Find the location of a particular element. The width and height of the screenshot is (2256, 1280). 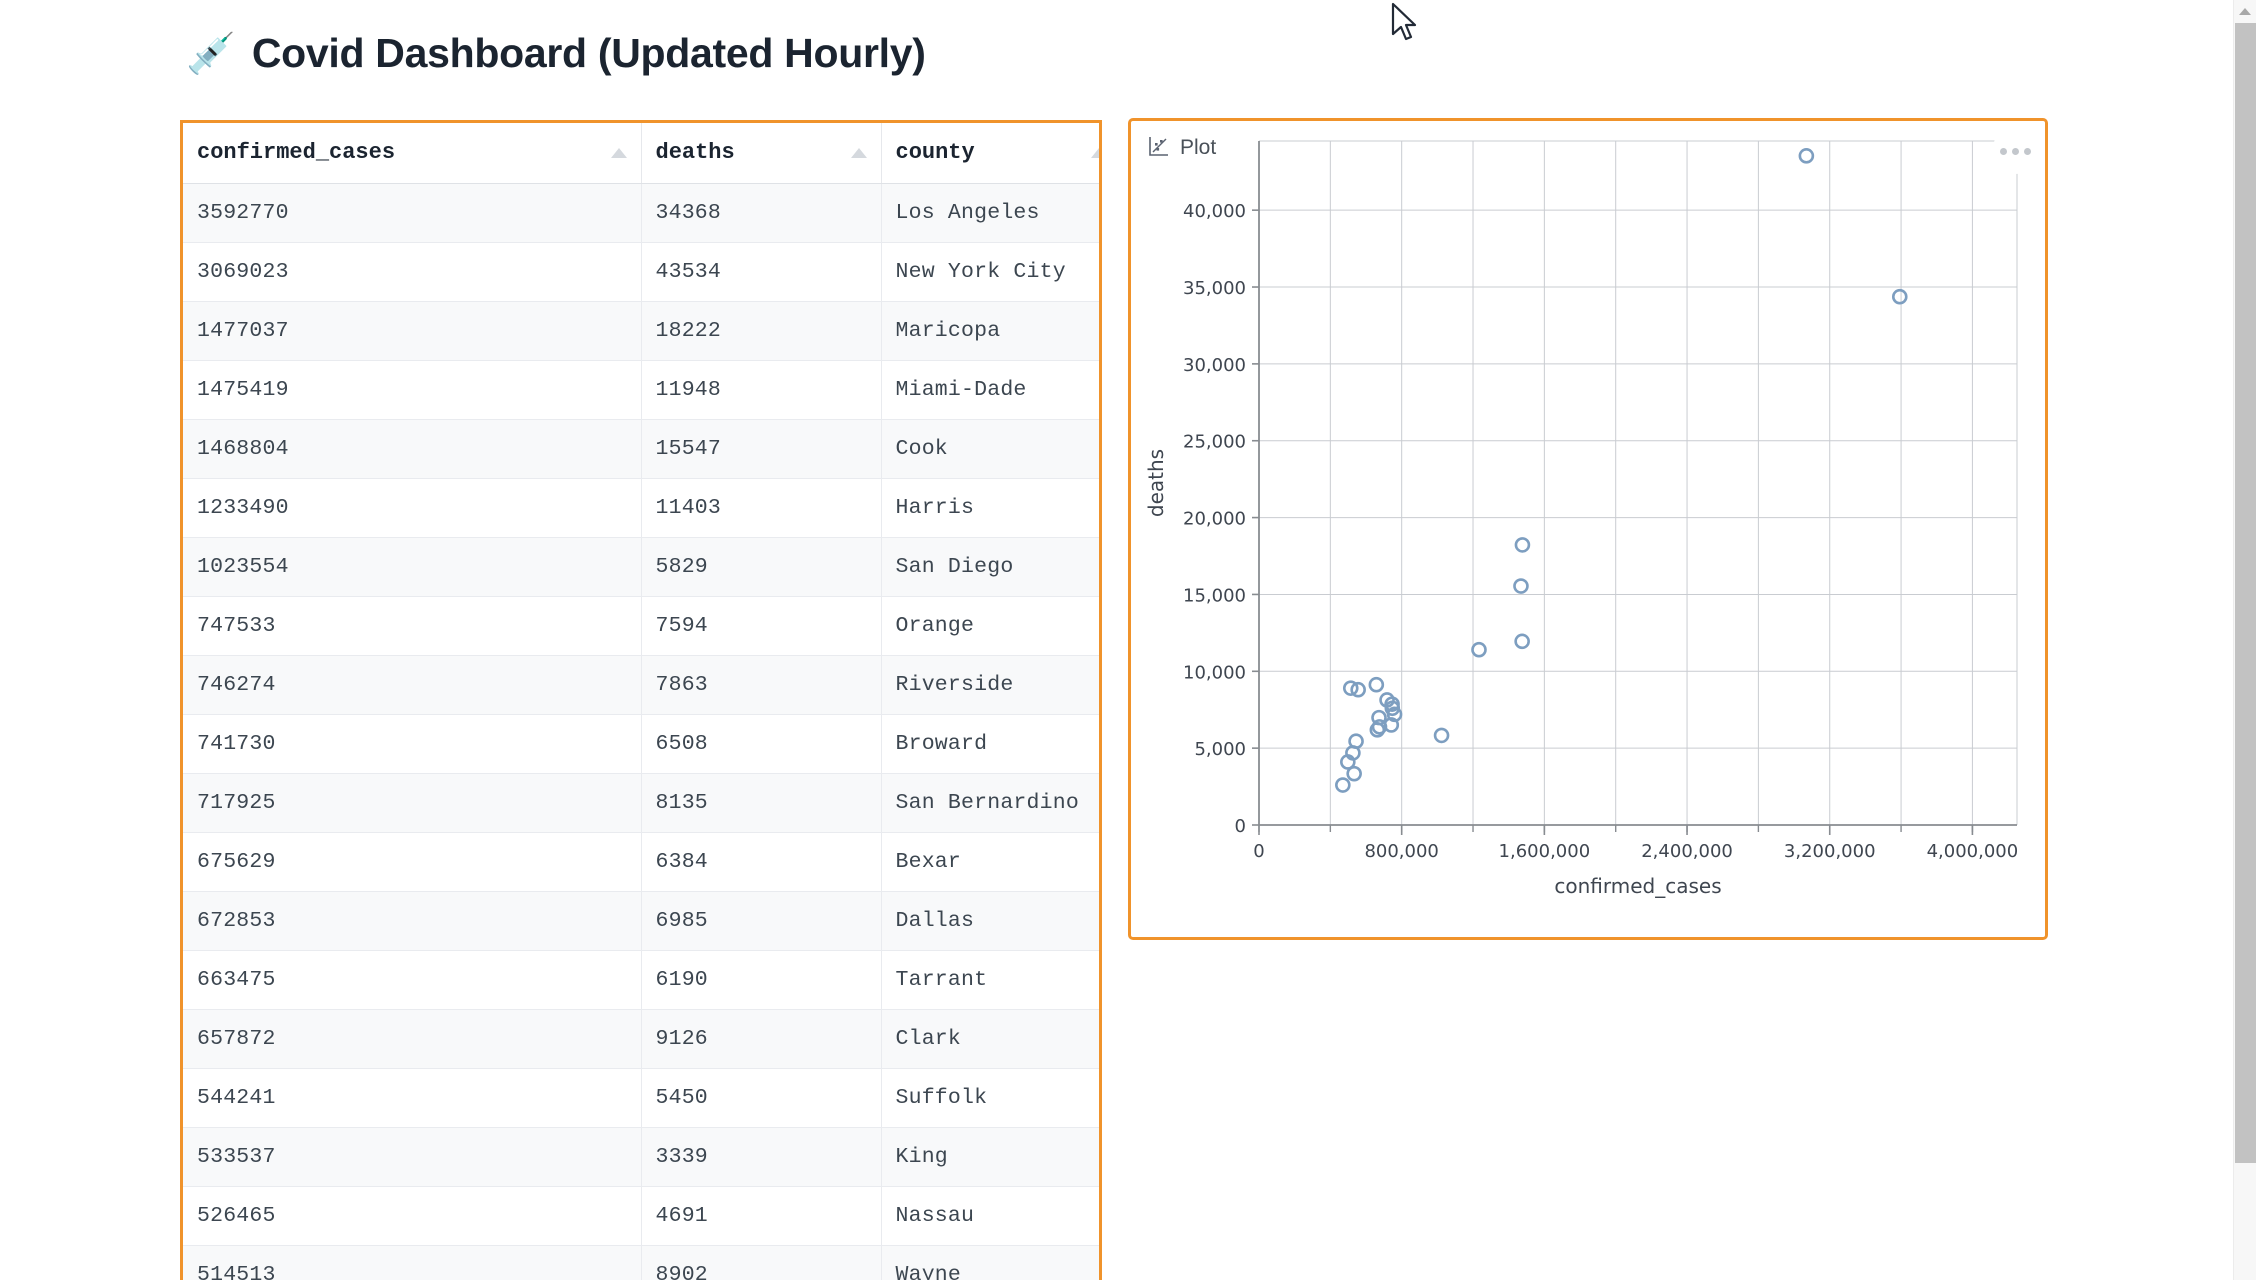

table-header: confirmed_casesdeathscountystate_name is located at coordinates (641, 153).